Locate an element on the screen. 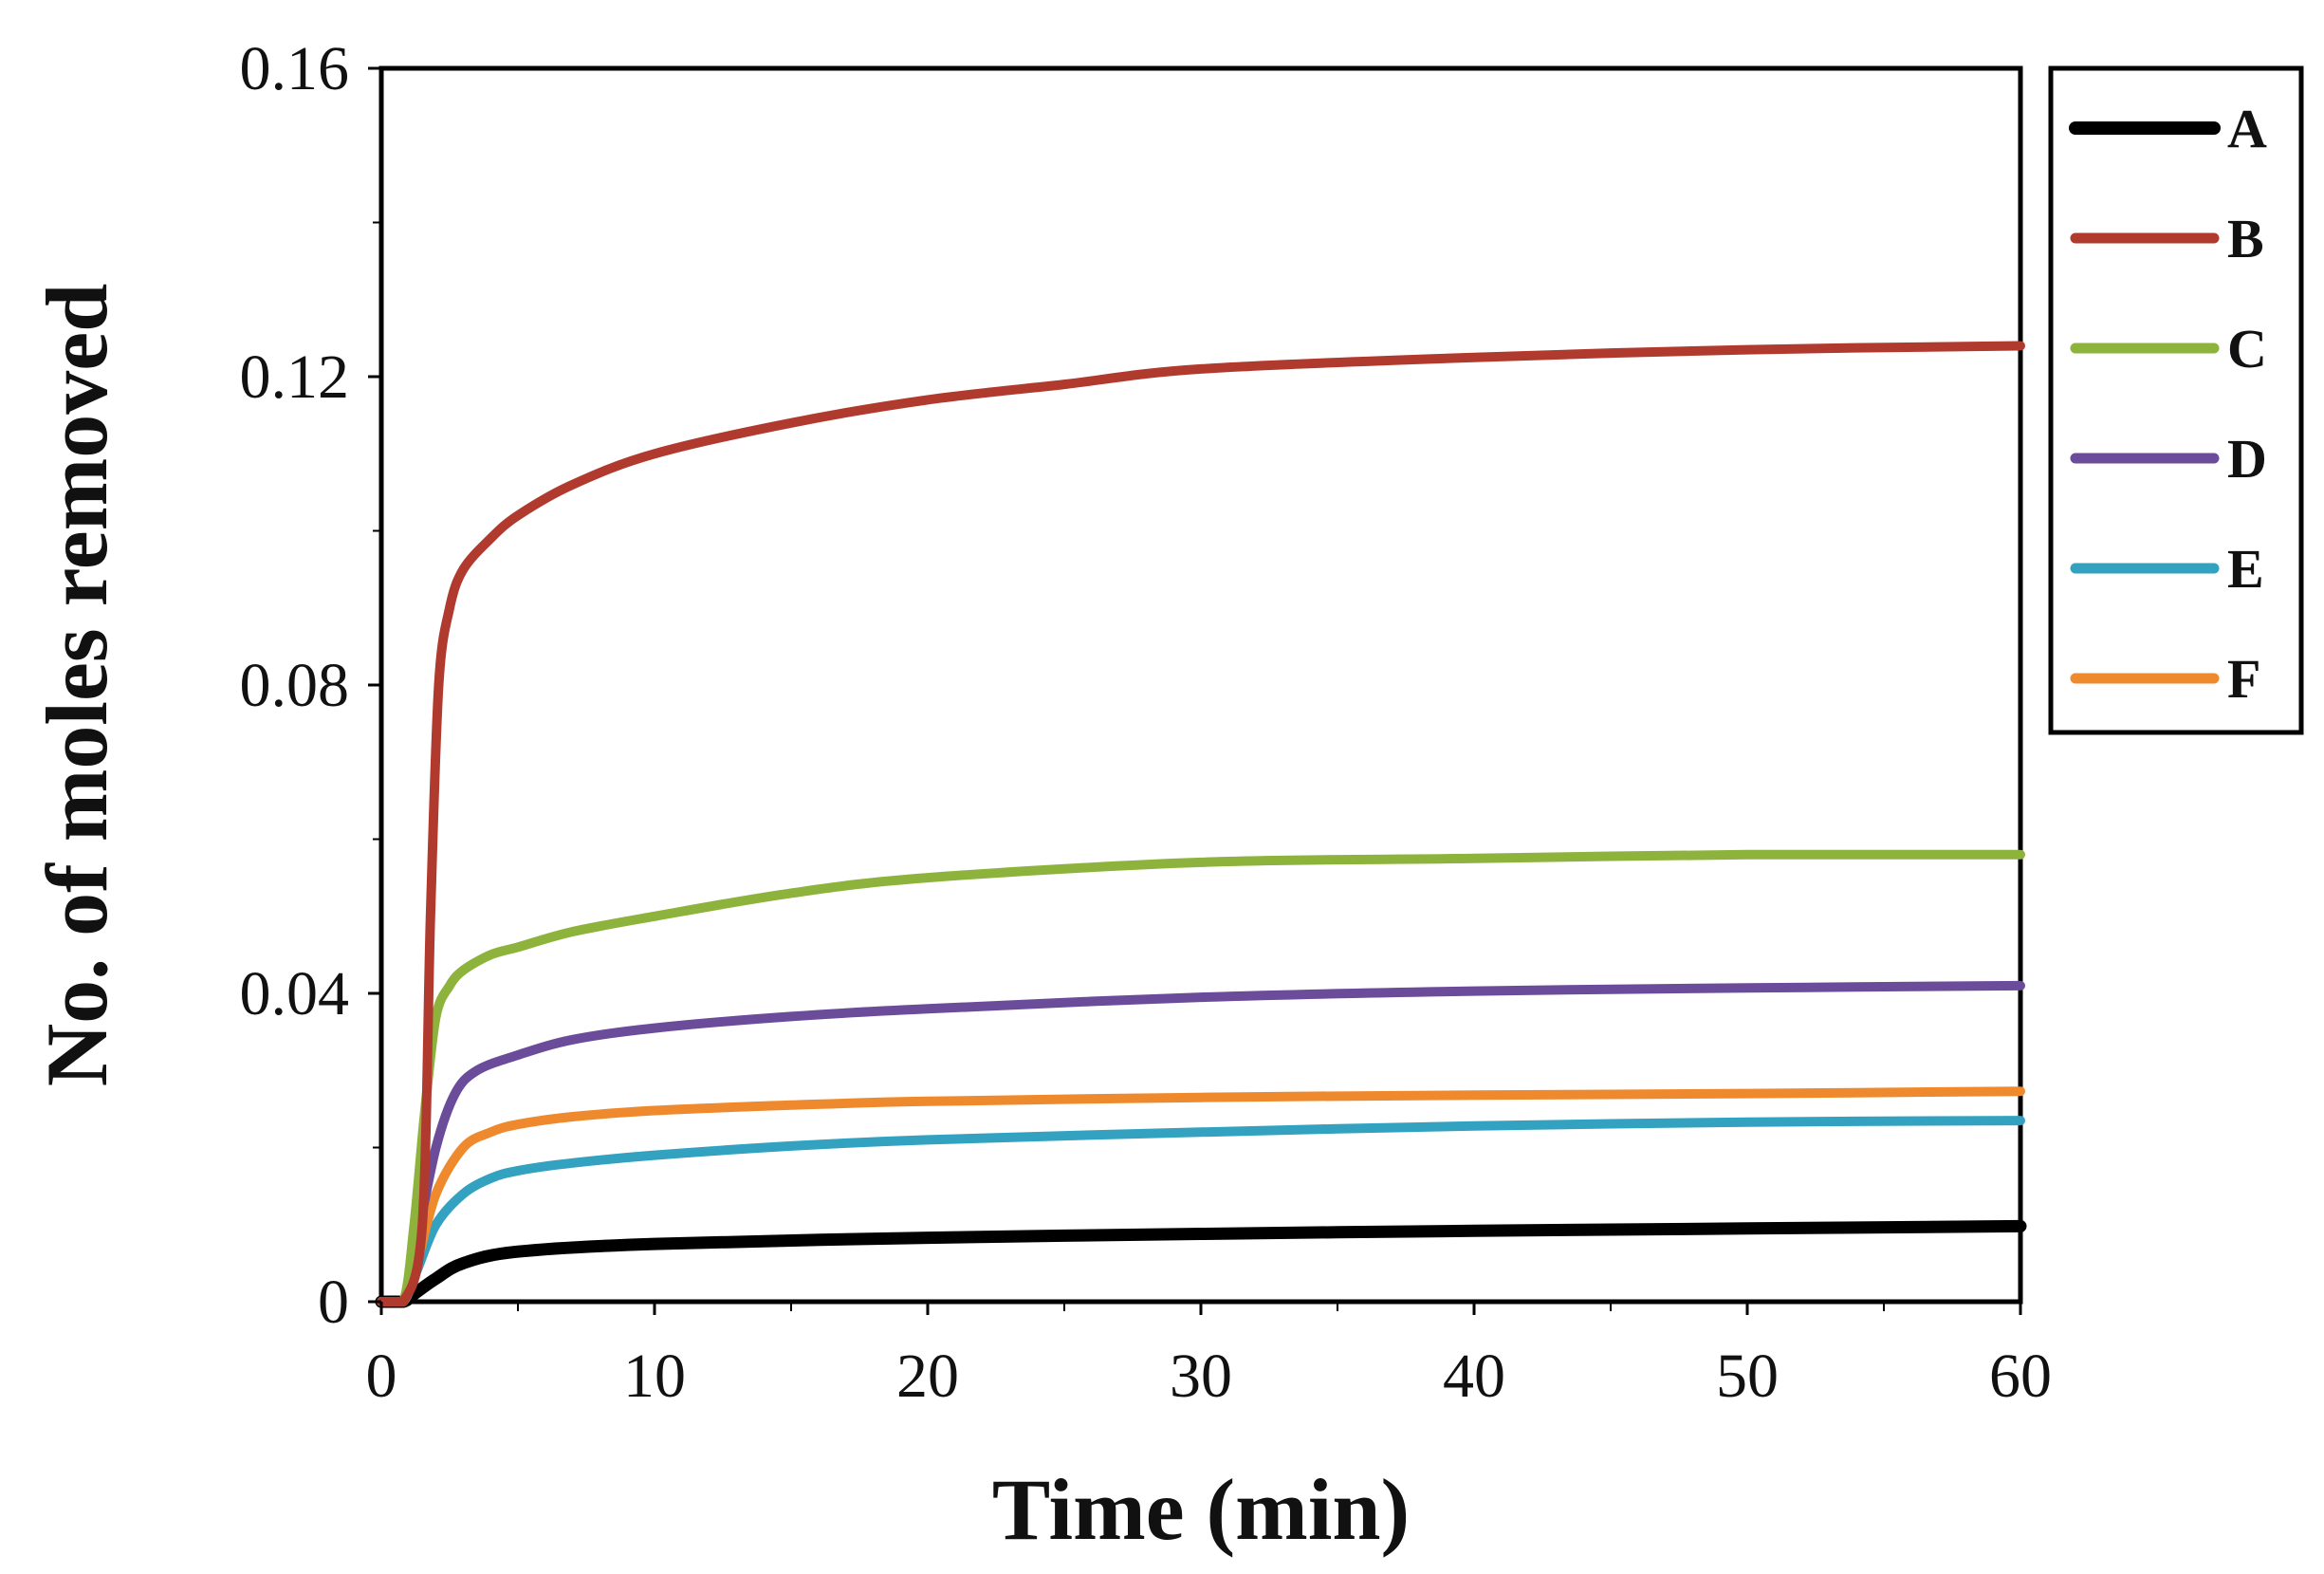 This screenshot has width=2324, height=1574. x-axis: 0 10 20 30 40 50 60 is located at coordinates (1209, 1356).